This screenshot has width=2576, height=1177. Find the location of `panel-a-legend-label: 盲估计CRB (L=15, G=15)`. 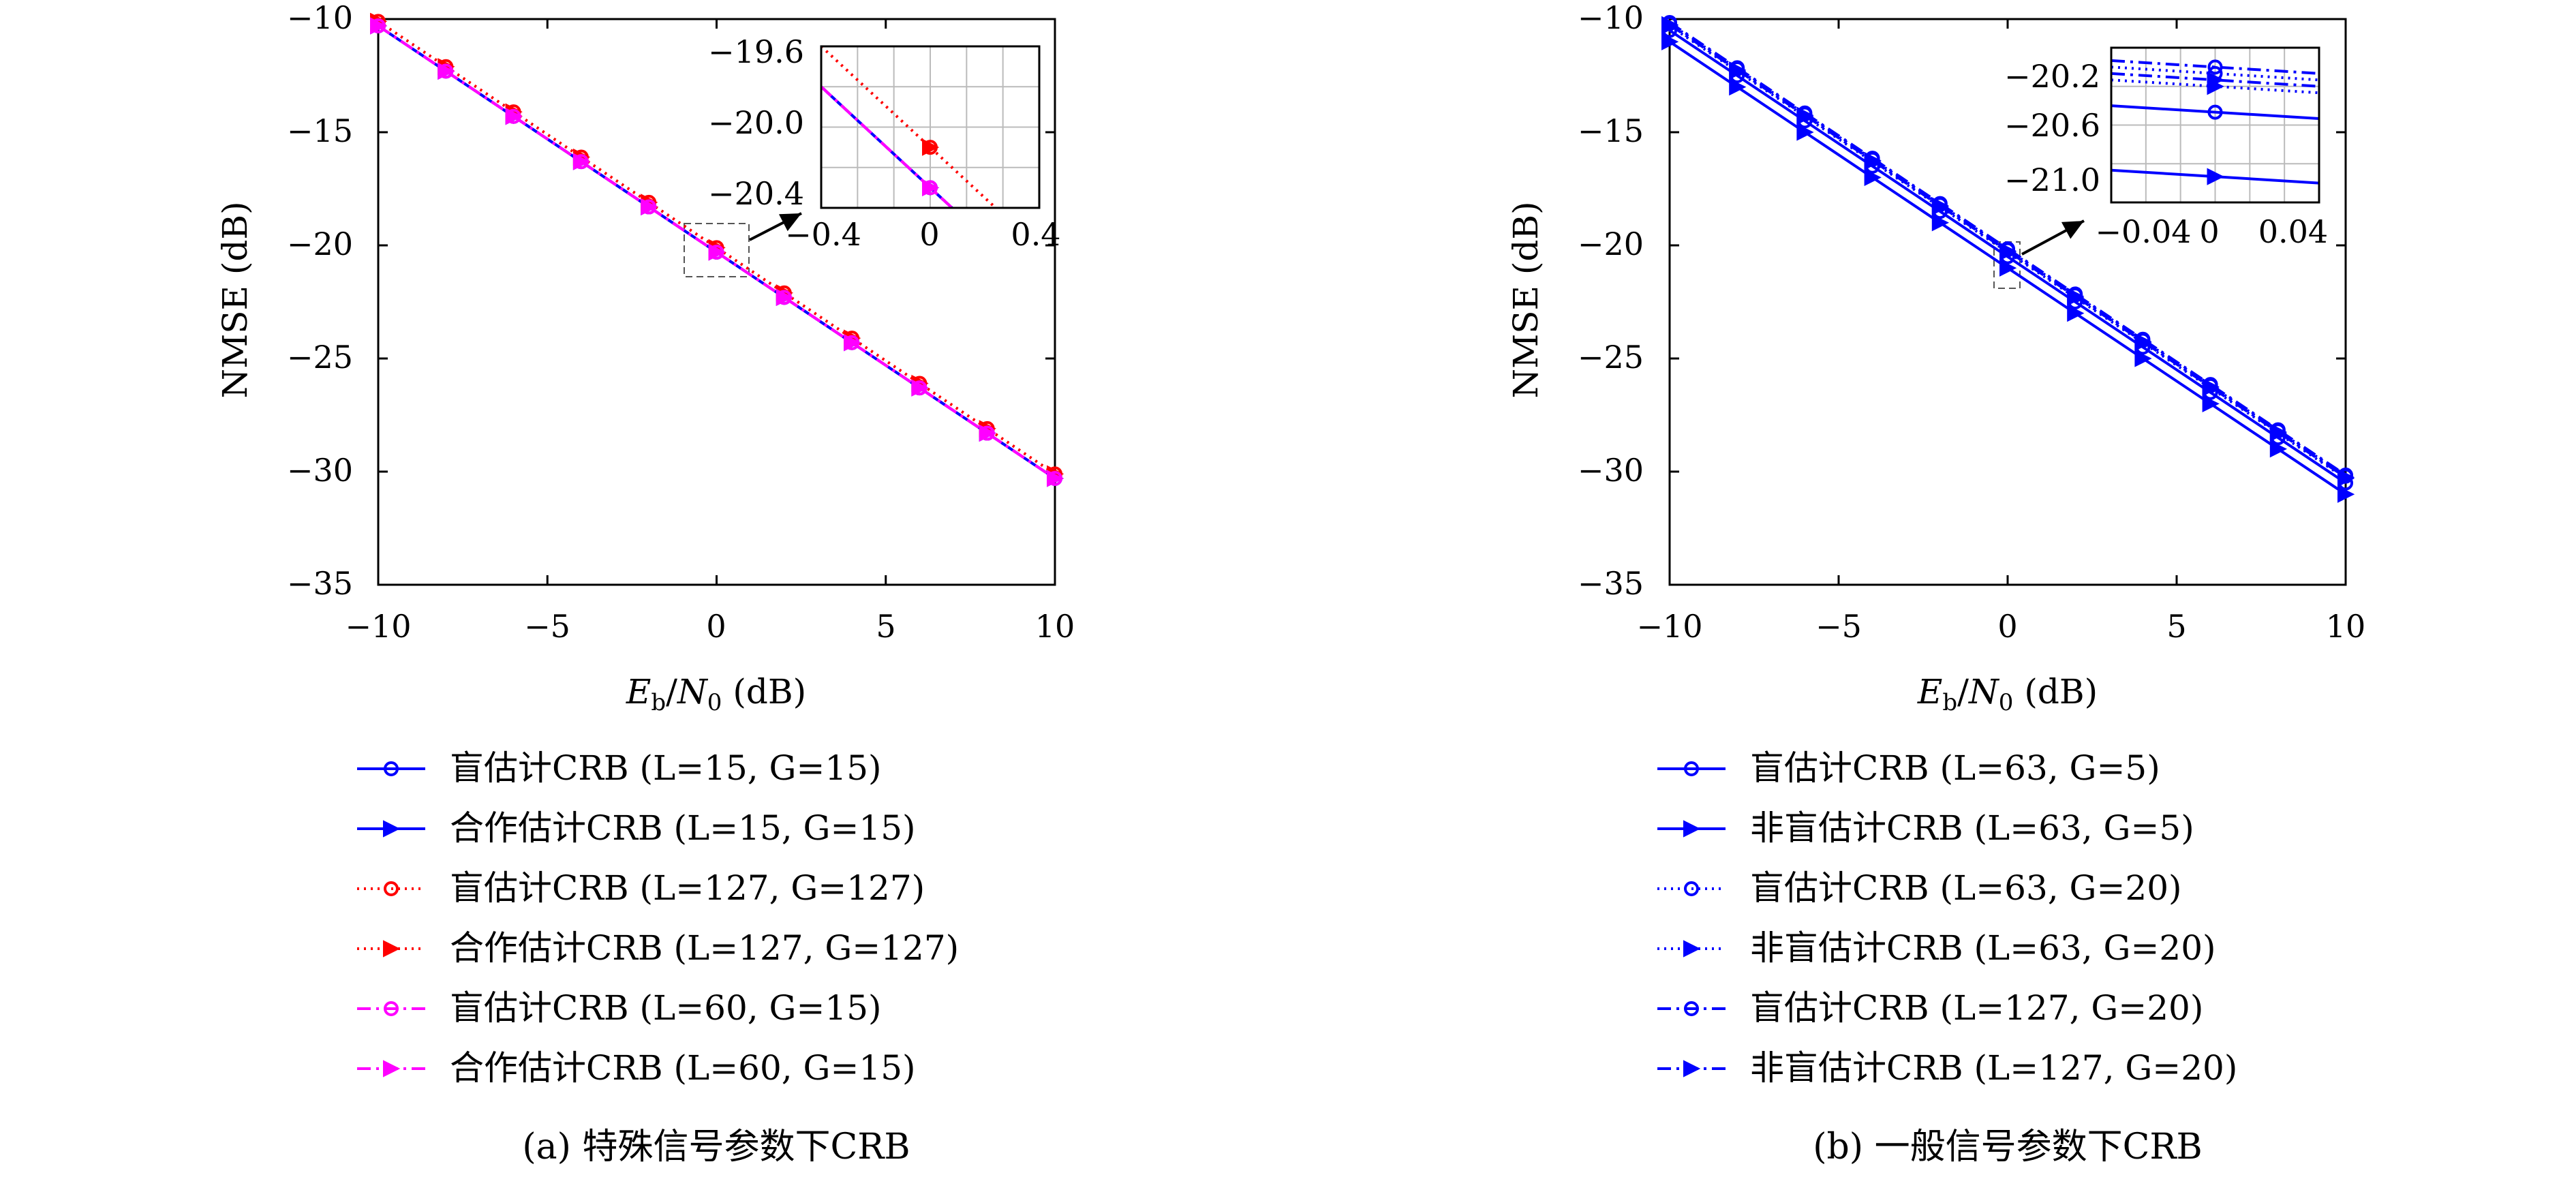

panel-a-legend-label: 盲估计CRB (L=15, G=15) is located at coordinates (666, 768).